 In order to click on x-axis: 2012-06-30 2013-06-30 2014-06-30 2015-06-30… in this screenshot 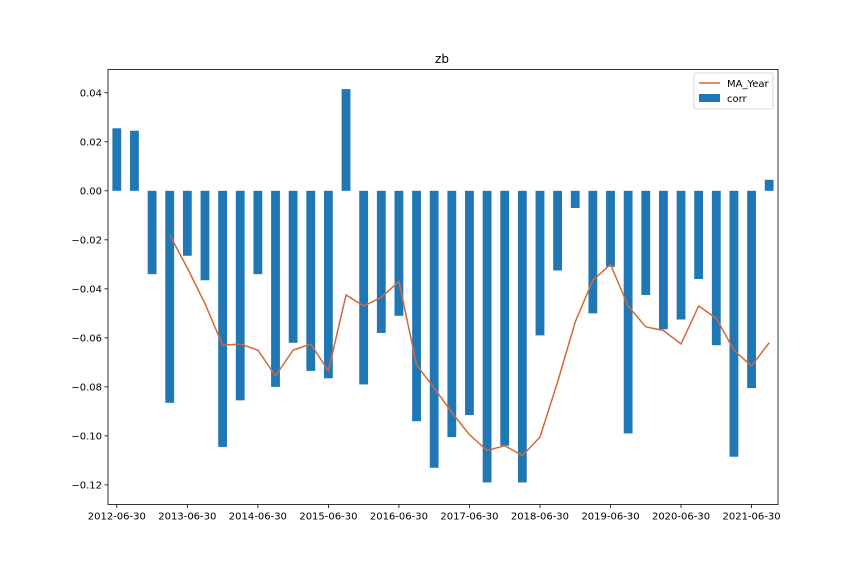, I will do `click(434, 513)`.